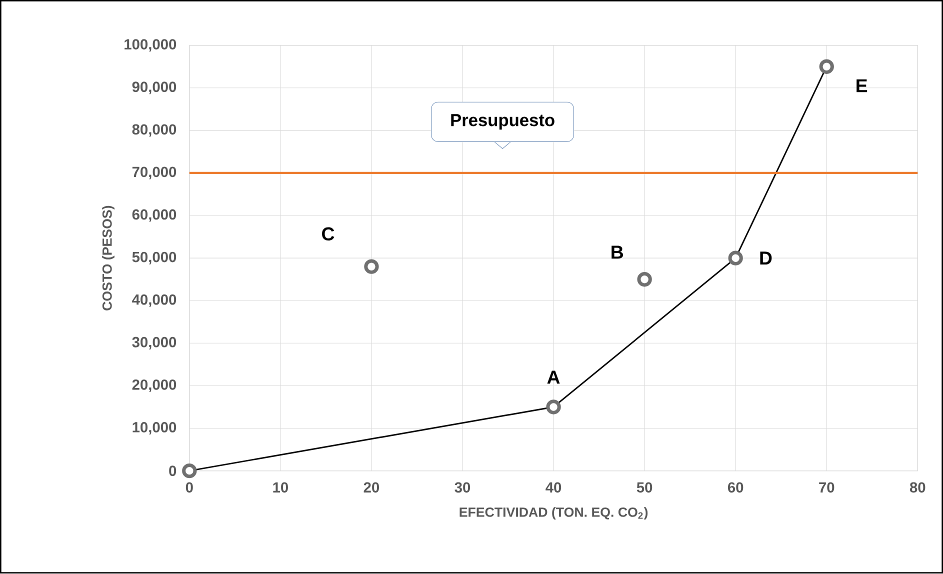  I want to click on y-tick-label: 70,000, so click(154, 173).